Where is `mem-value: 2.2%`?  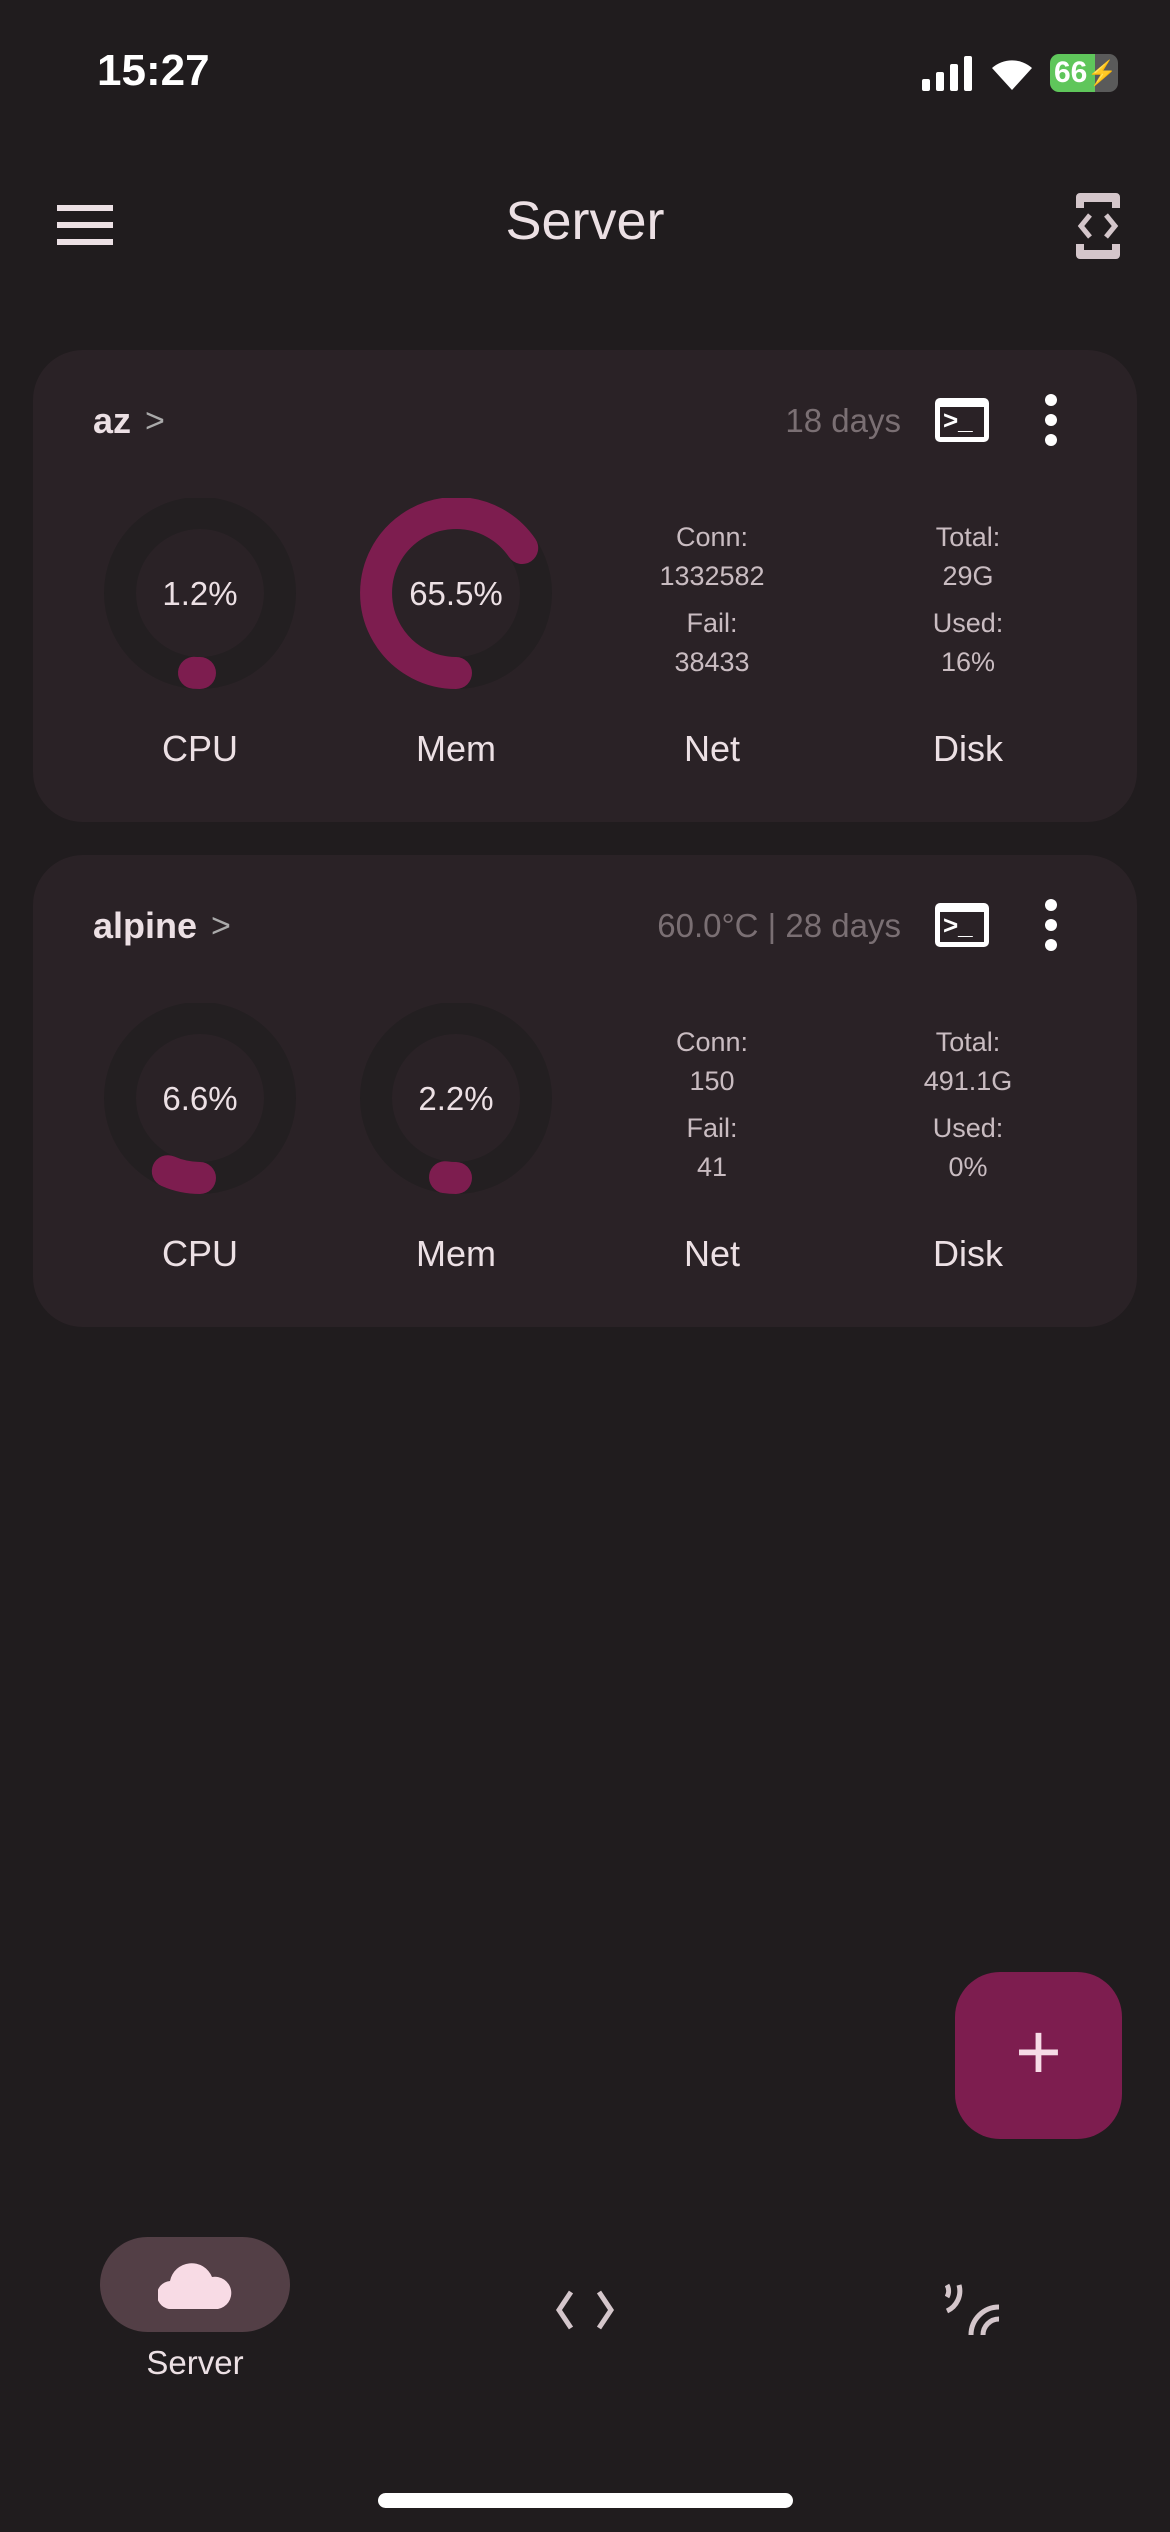 mem-value: 2.2% is located at coordinates (455, 1098).